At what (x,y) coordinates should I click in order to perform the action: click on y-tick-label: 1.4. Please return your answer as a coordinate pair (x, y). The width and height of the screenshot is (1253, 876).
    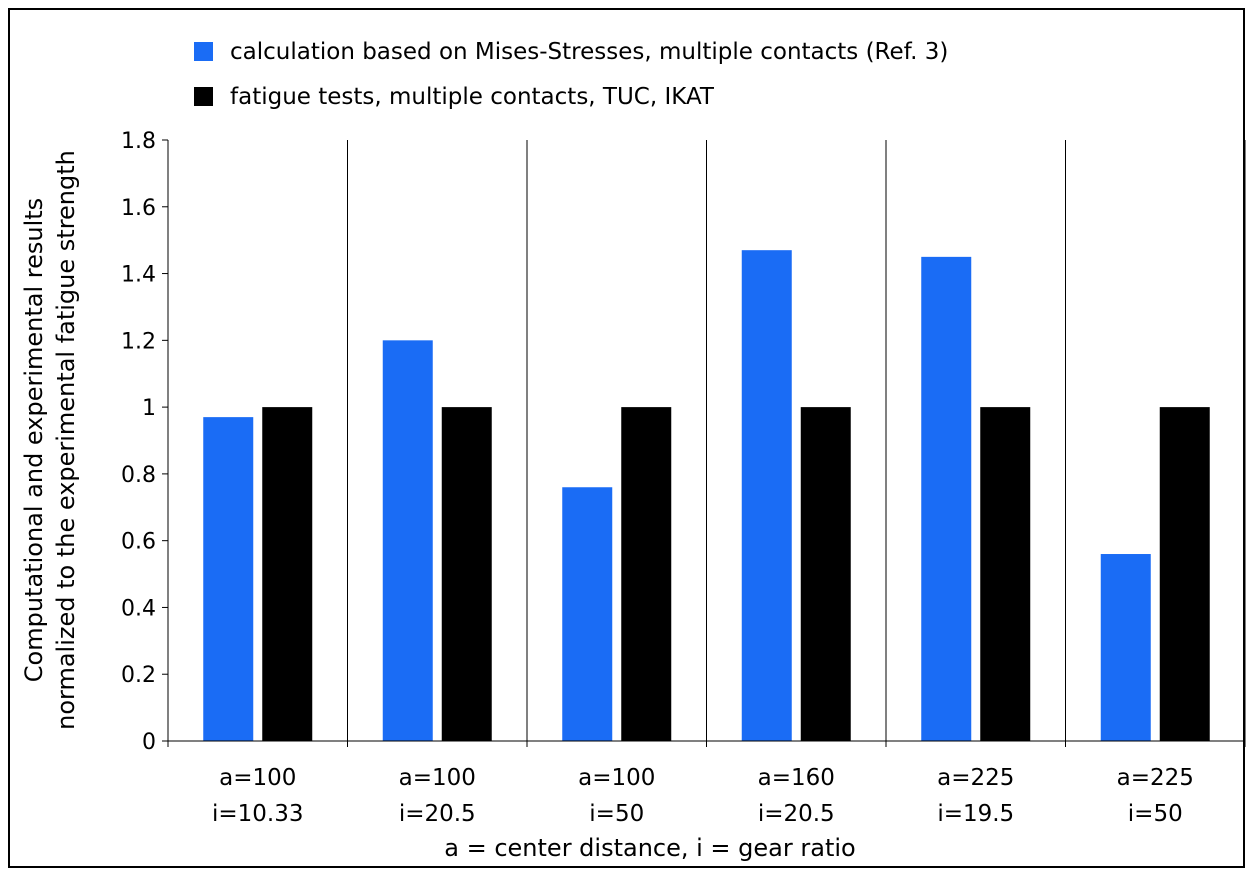
    Looking at the image, I should click on (138, 275).